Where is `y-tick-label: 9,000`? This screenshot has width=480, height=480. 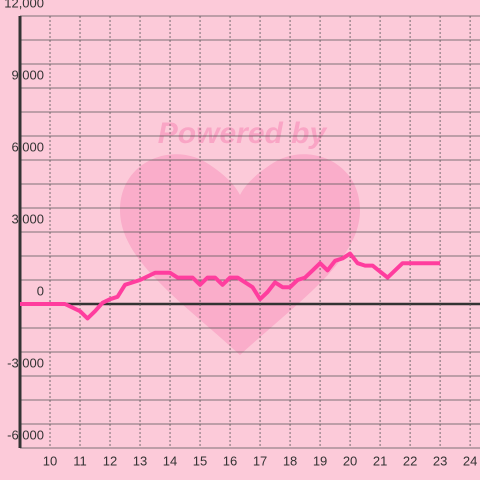 y-tick-label: 9,000 is located at coordinates (27, 74).